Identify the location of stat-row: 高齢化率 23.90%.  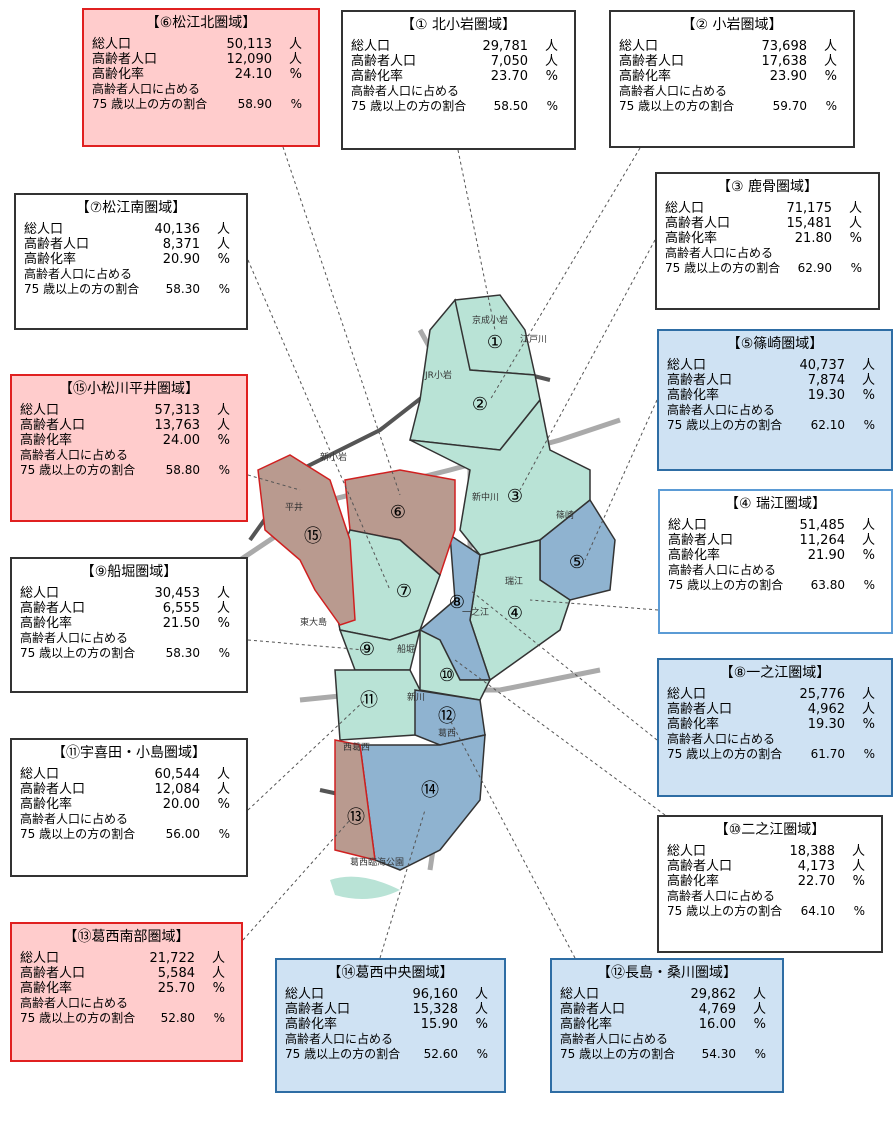
(732, 76).